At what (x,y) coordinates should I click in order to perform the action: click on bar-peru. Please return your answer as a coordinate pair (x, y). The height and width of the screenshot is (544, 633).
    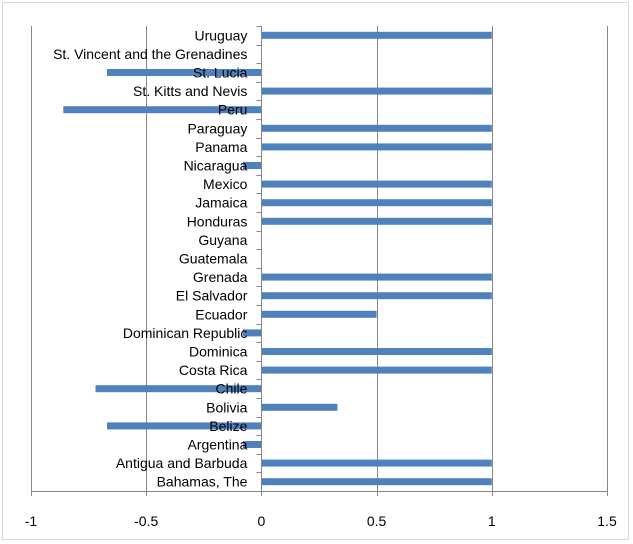
    Looking at the image, I should click on (162, 110).